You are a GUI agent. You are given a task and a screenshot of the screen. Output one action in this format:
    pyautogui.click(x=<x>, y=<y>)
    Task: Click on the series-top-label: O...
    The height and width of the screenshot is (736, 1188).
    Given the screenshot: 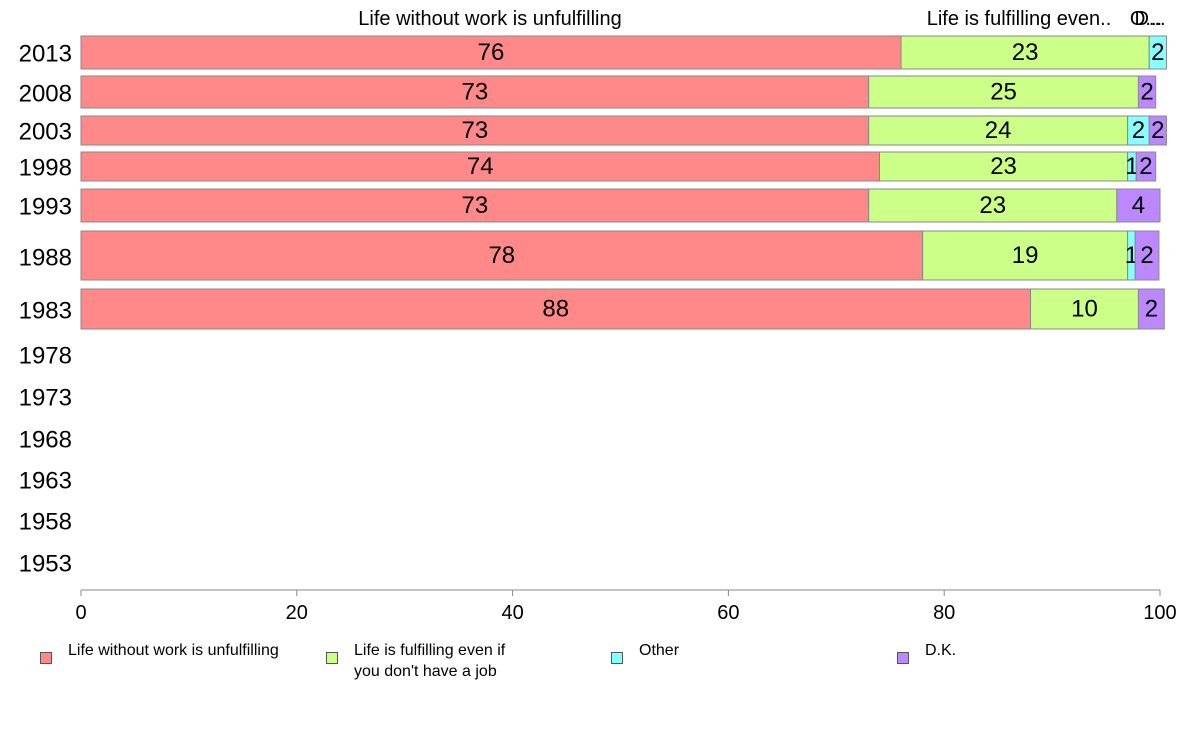 What is the action you would take?
    pyautogui.click(x=1146, y=19)
    